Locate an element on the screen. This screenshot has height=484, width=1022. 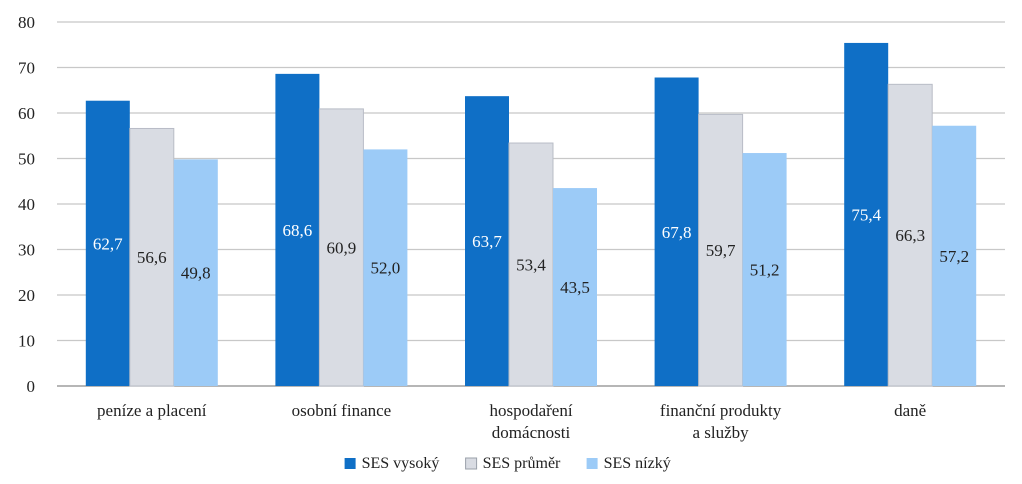
x-tick-label: hospodaření is located at coordinates (530, 410).